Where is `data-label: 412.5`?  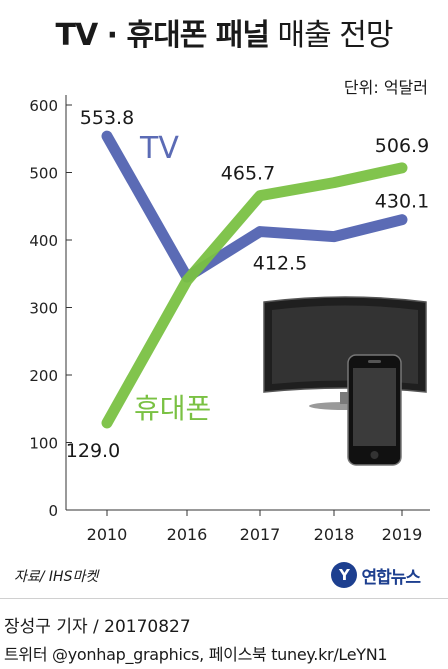
data-label: 412.5 is located at coordinates (280, 264).